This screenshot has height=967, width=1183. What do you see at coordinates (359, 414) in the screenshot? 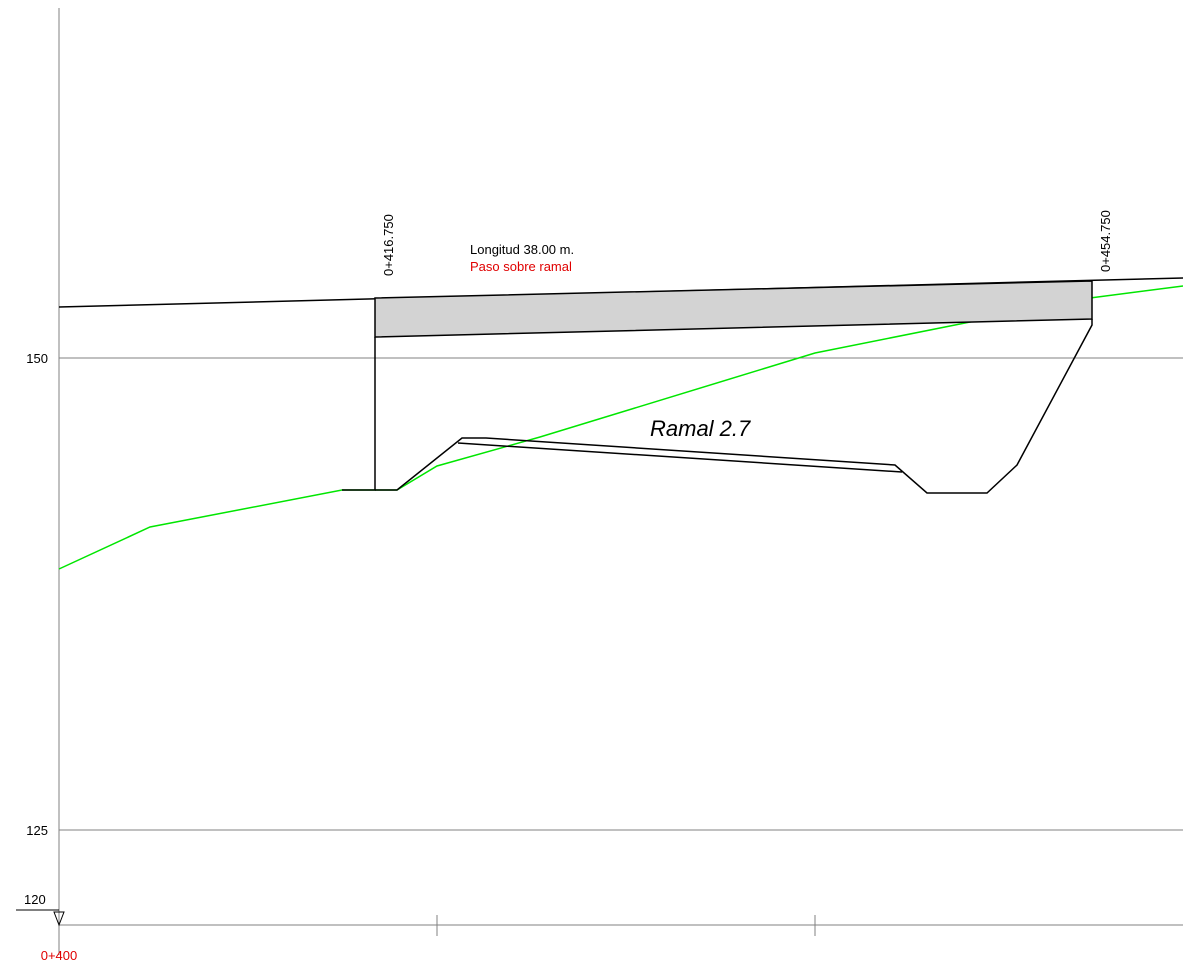
I see `left-abutment` at bounding box center [359, 414].